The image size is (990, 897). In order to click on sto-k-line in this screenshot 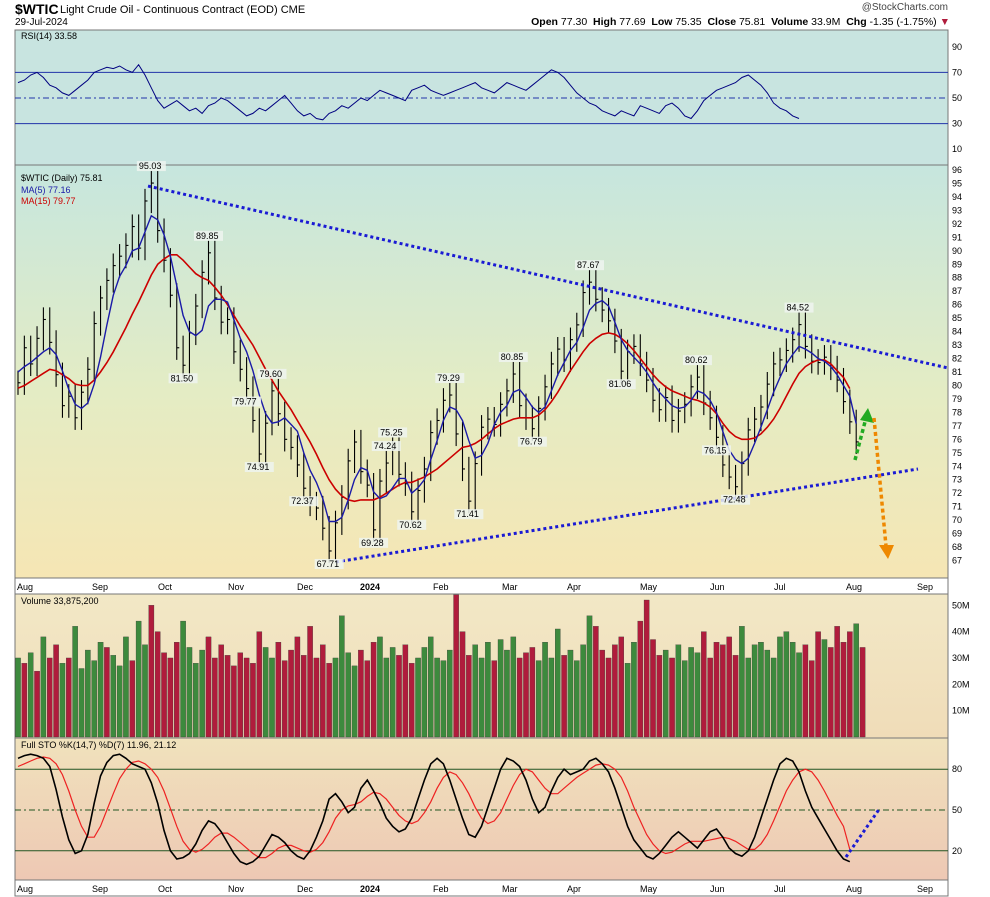, I will do `click(434, 809)`.